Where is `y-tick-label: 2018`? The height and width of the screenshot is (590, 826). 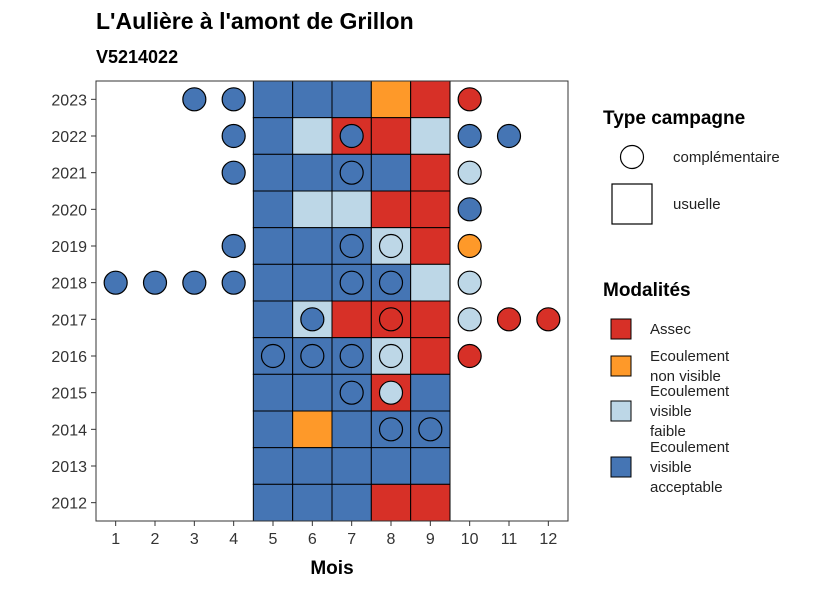 y-tick-label: 2018 is located at coordinates (69, 284).